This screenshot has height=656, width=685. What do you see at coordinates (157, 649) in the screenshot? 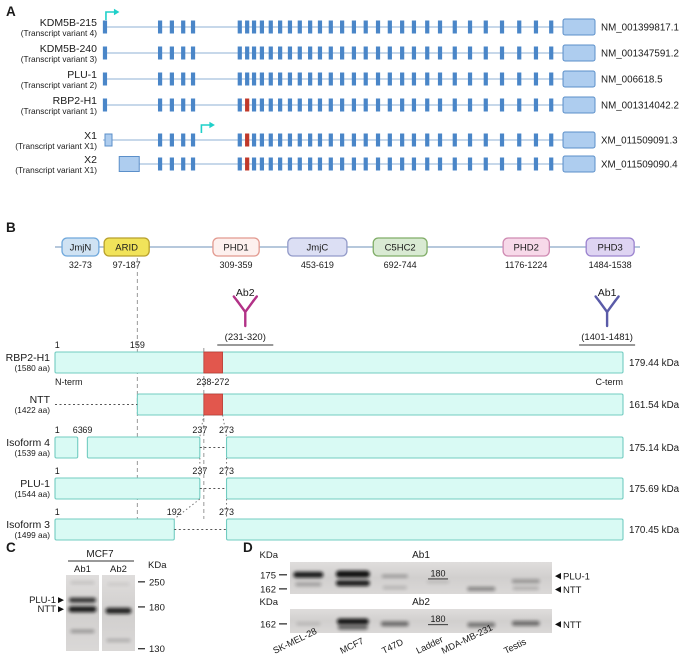
I see `marker-label: 130` at bounding box center [157, 649].